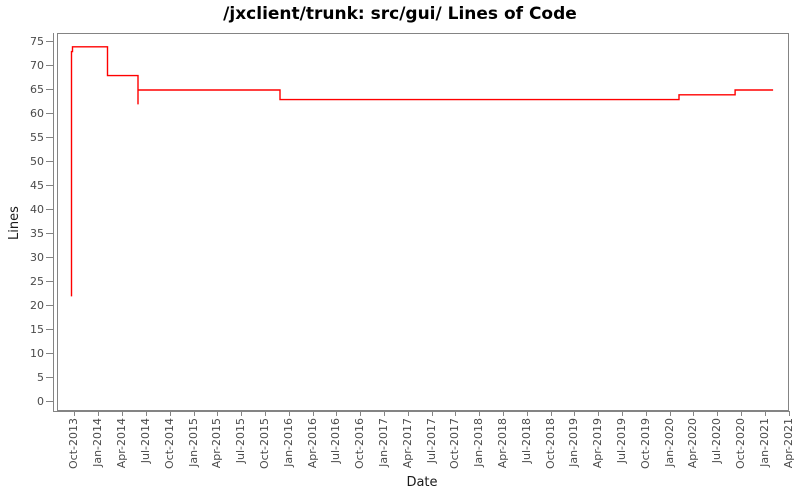  I want to click on x-tick-label: Jan-2020, so click(669, 442).